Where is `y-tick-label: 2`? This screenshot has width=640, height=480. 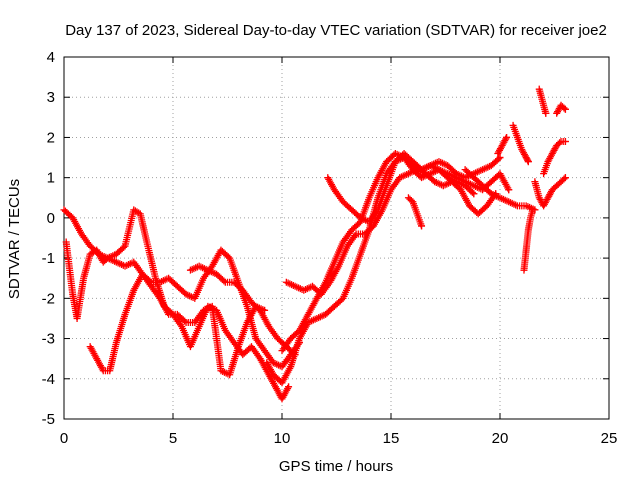
y-tick-label: 2 is located at coordinates (51, 137).